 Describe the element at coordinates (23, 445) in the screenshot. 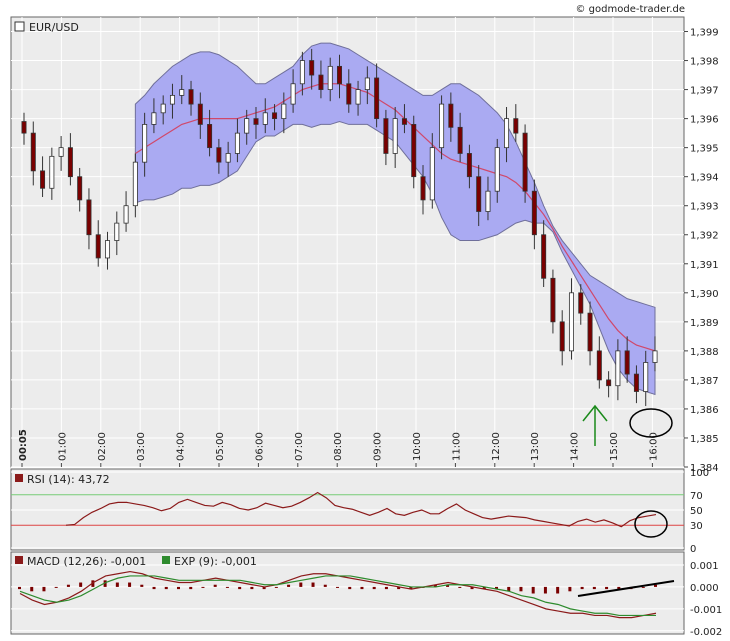

I see `x-tick-label-0: 00:05` at that location.